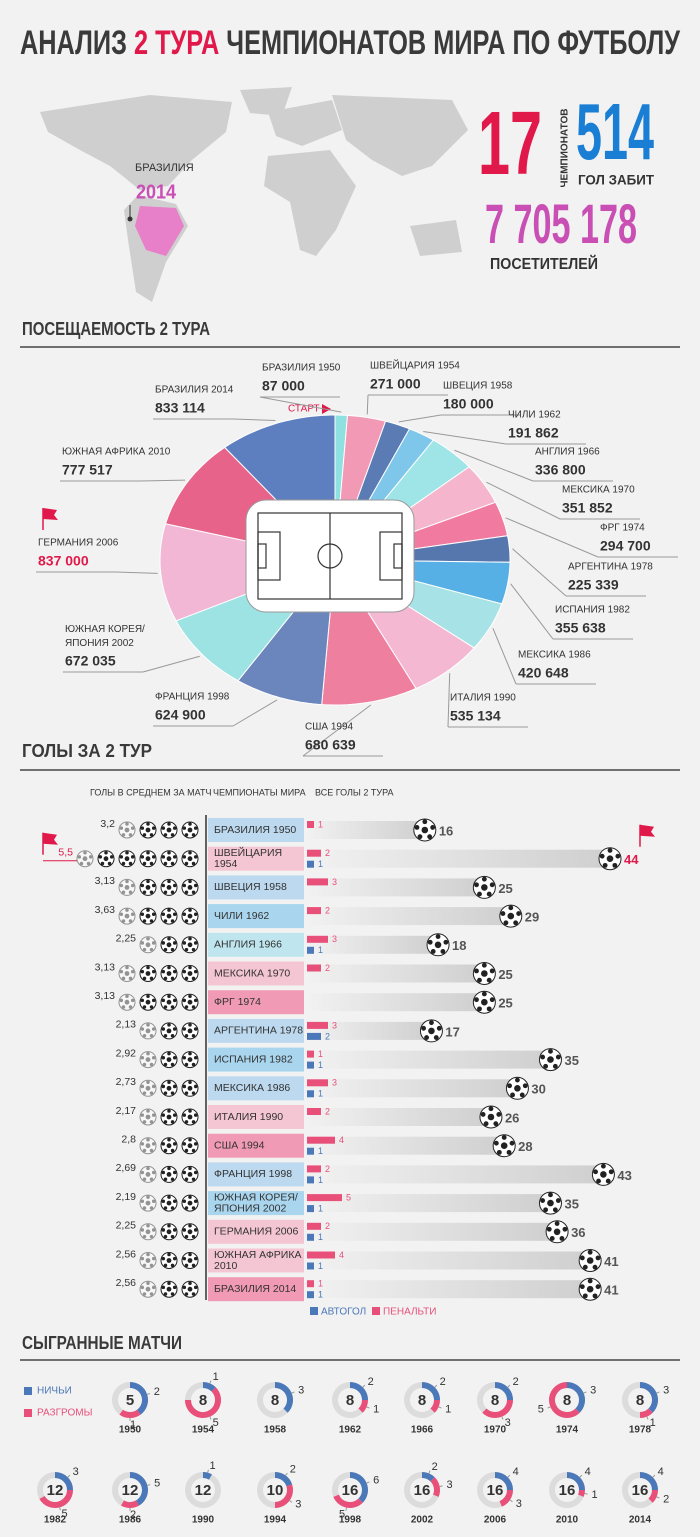  I want to click on segment-value: 777 517, so click(87, 470).